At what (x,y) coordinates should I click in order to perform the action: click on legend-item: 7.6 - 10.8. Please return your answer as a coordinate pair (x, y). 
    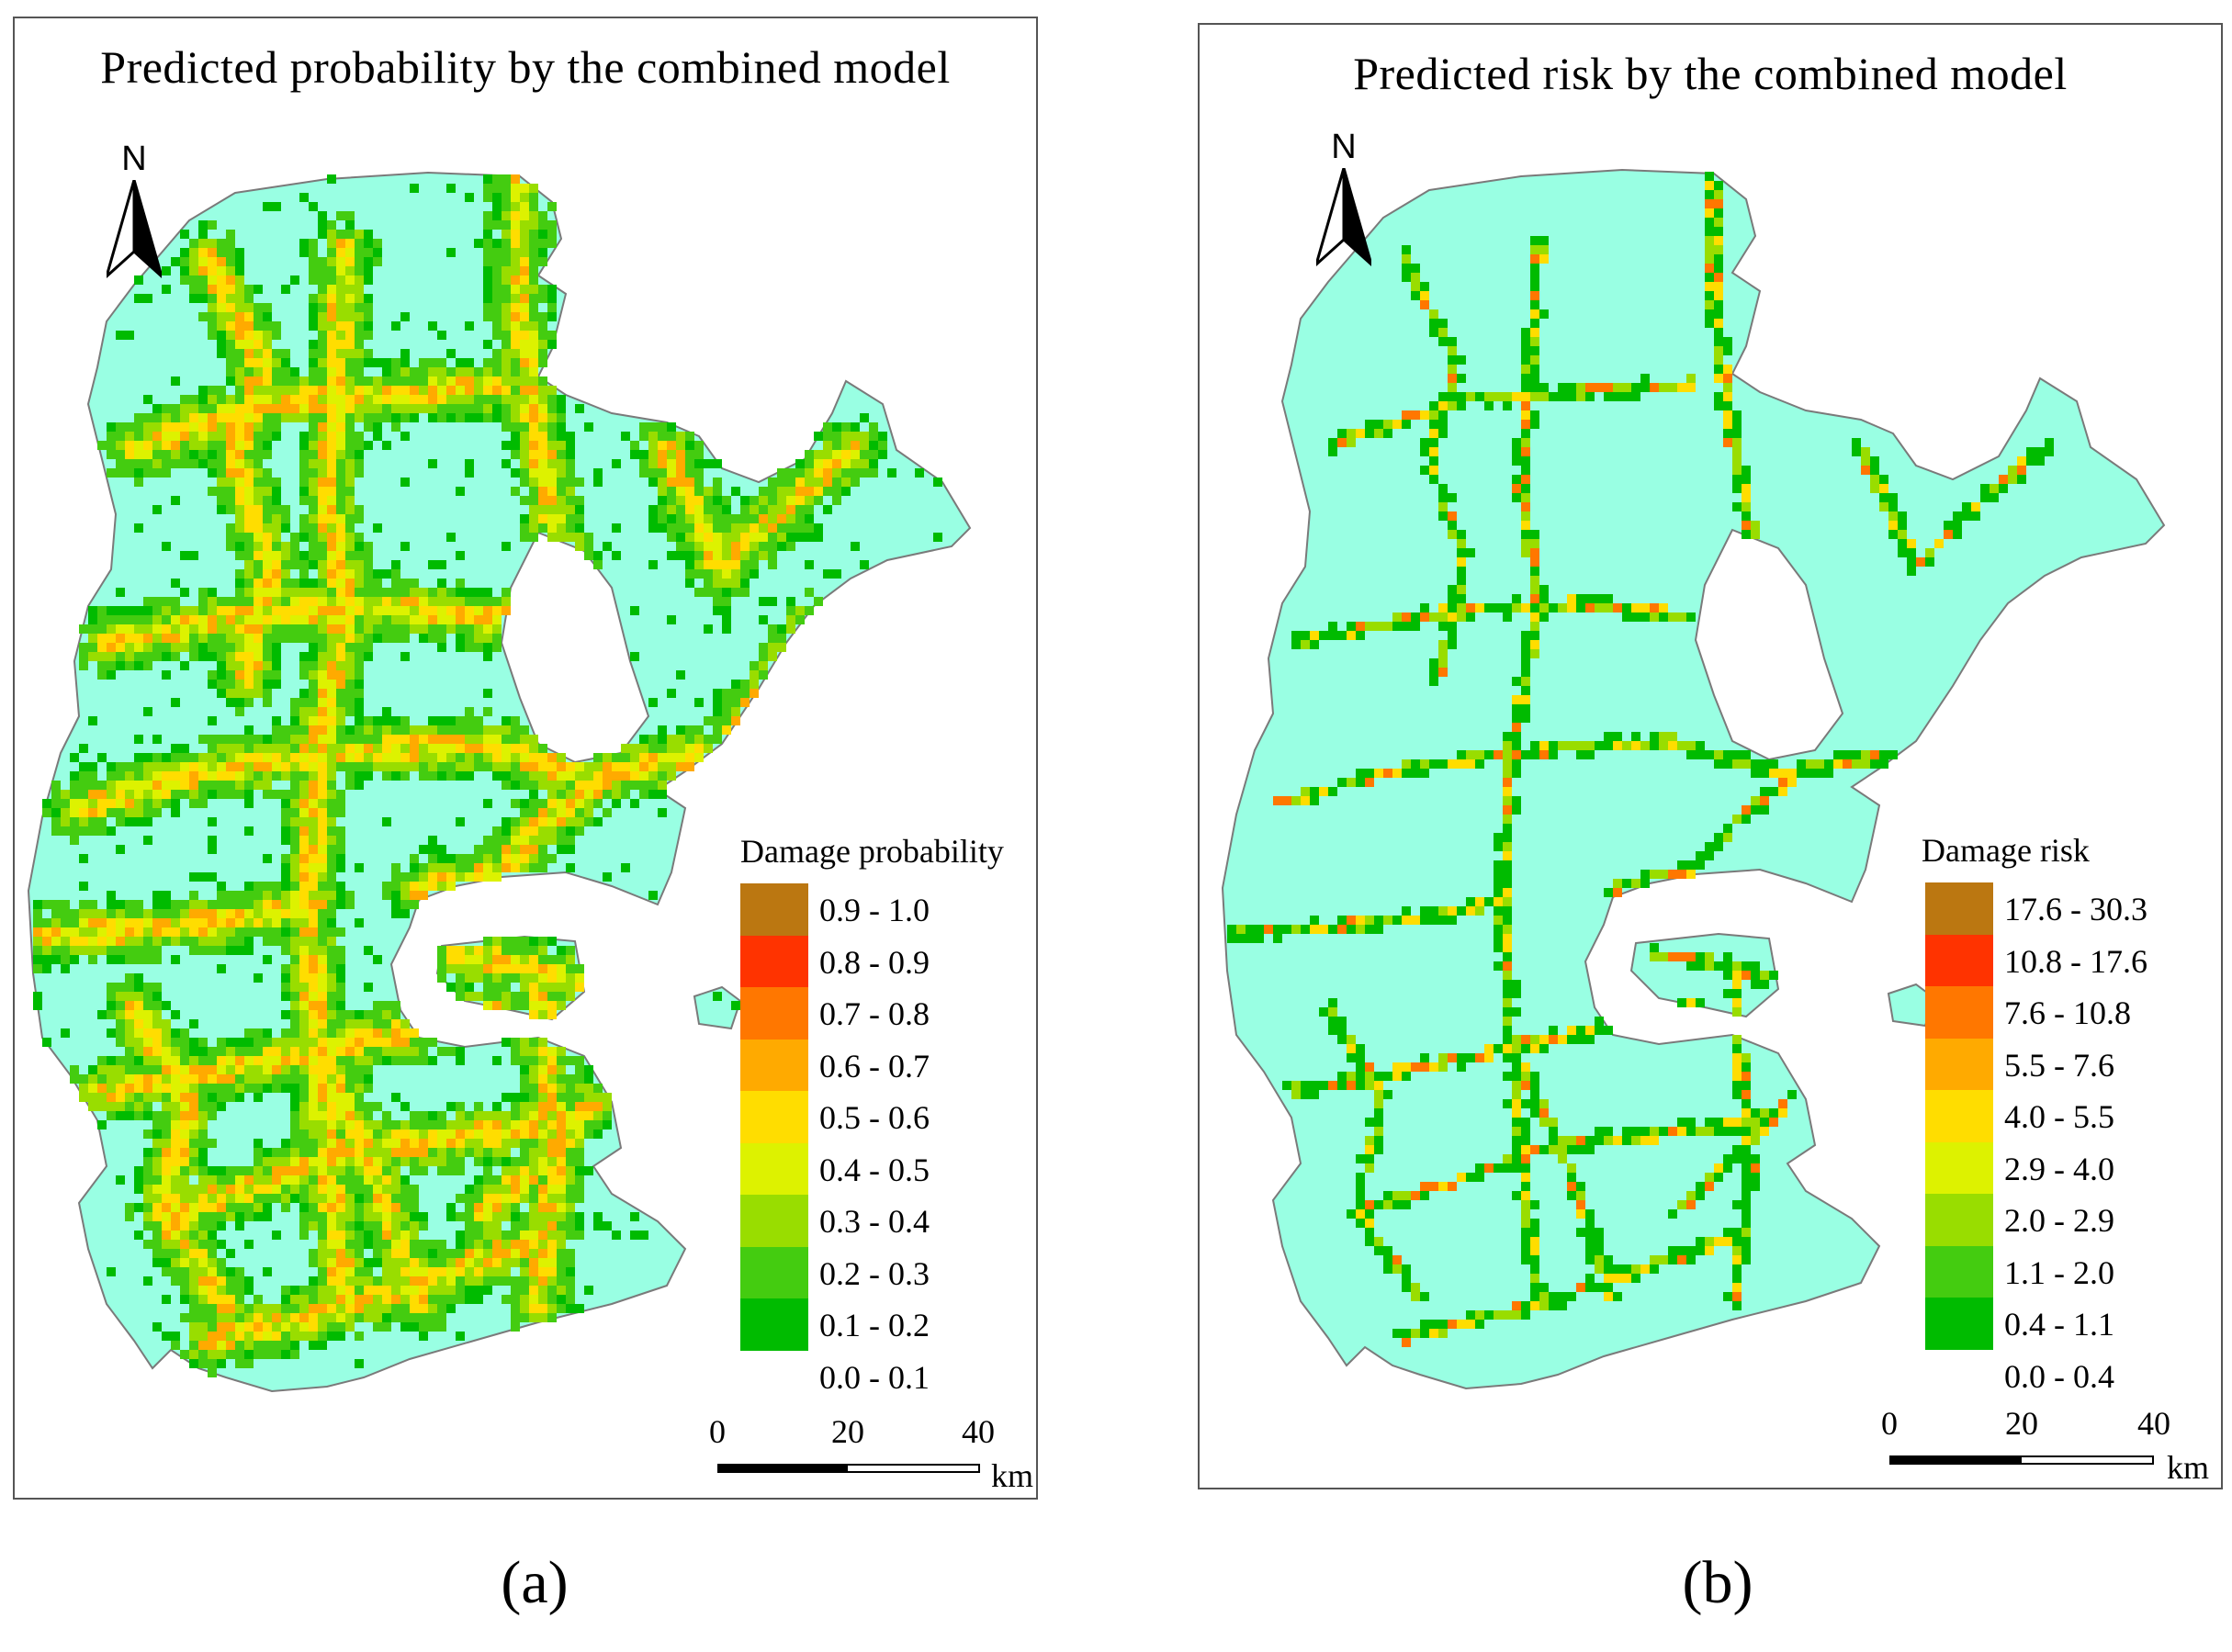
    Looking at the image, I should click on (2072, 1012).